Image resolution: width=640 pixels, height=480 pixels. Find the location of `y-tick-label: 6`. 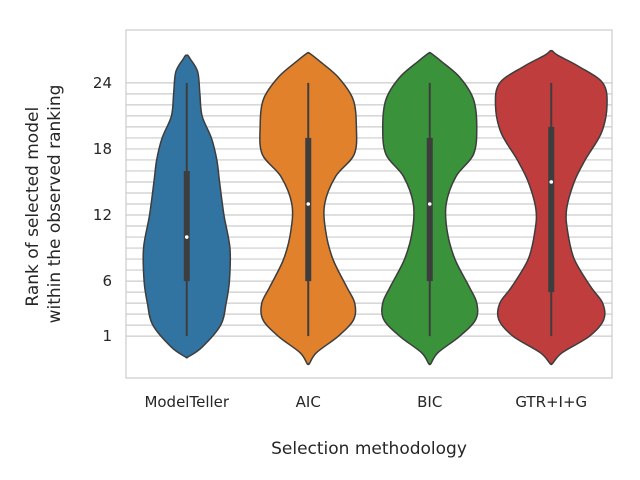

y-tick-label: 6 is located at coordinates (107, 281).